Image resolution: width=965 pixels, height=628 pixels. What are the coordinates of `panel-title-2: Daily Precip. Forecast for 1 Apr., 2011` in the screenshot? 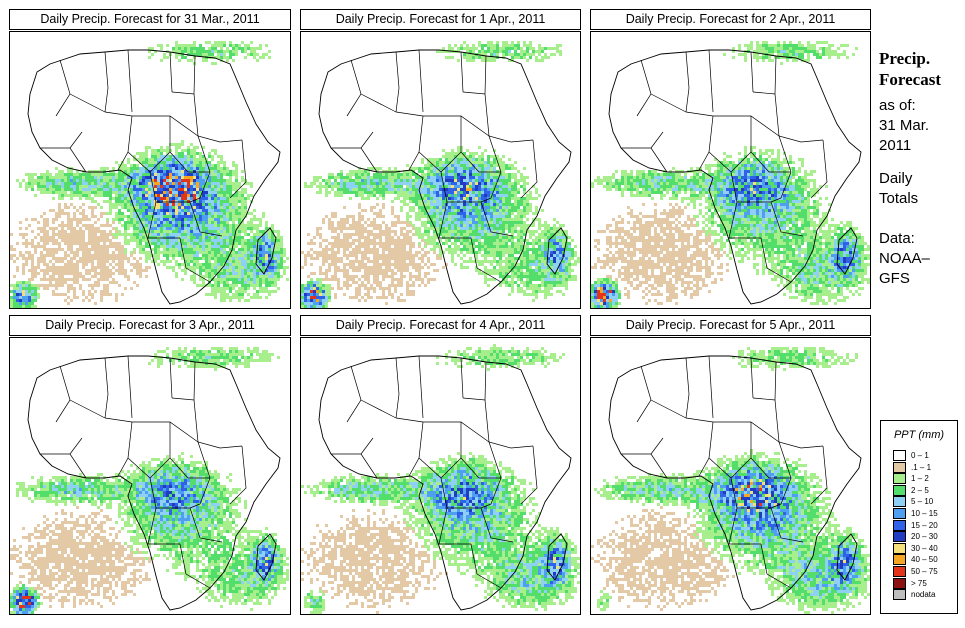 It's located at (440, 19).